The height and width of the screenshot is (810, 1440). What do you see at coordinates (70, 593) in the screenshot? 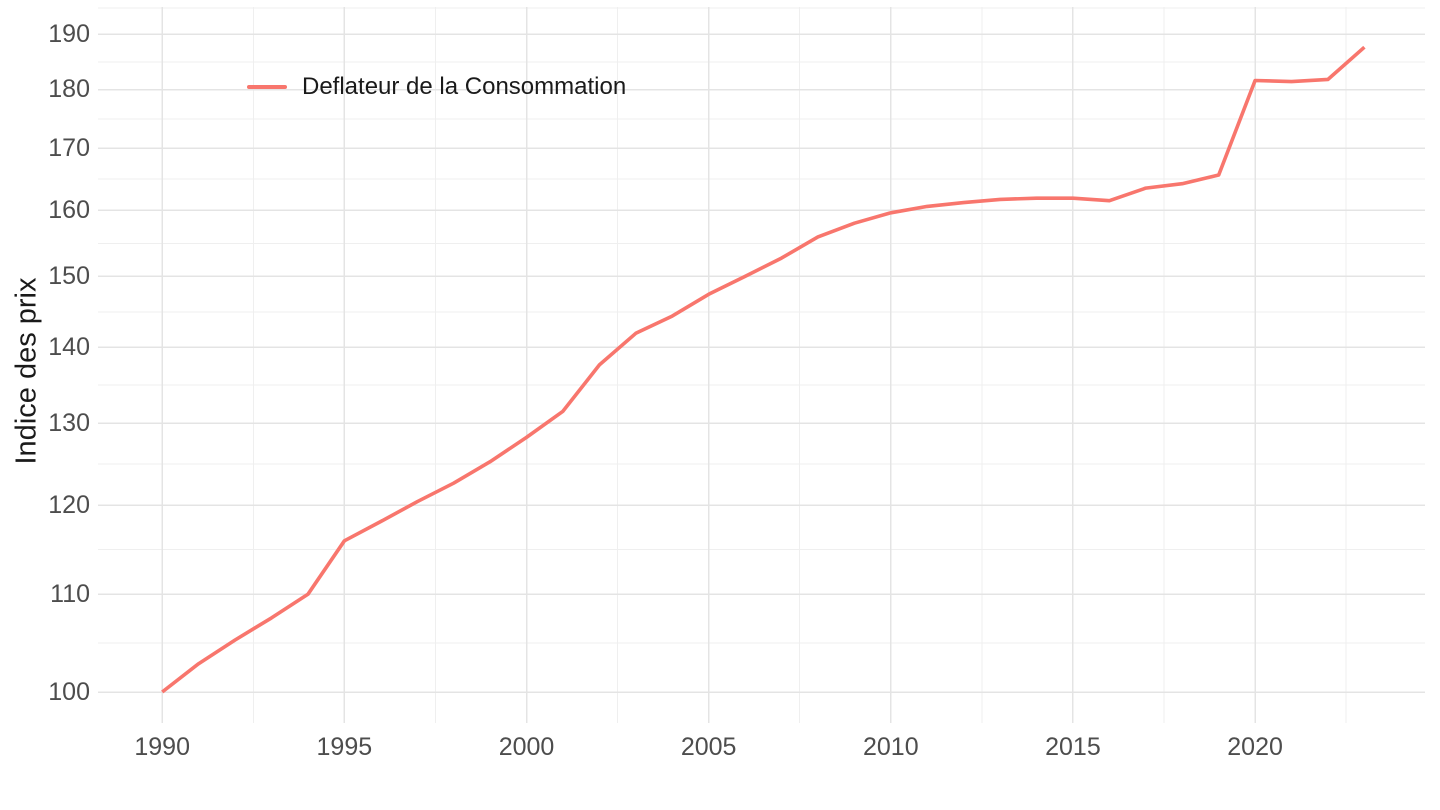
I see `y-tick-label: 110` at bounding box center [70, 593].